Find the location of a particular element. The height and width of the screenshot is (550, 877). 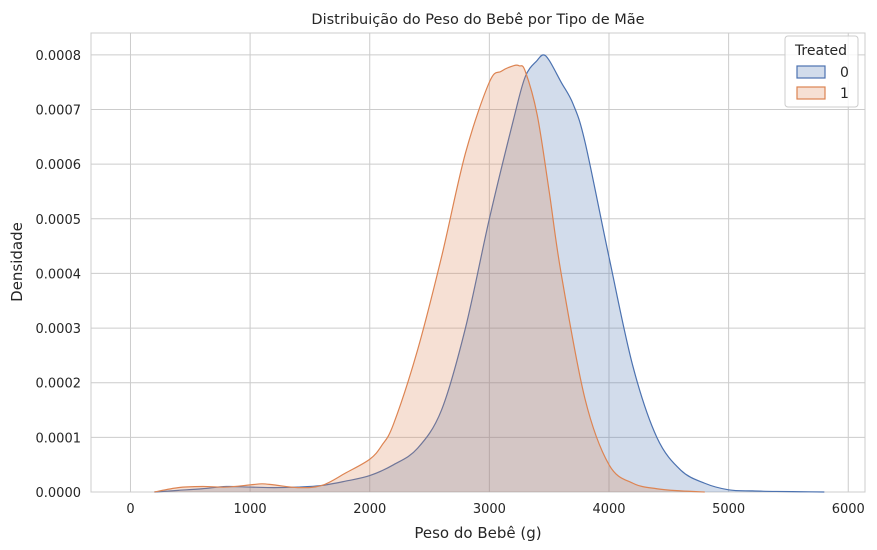

x-tick-label: 1000 is located at coordinates (250, 509).